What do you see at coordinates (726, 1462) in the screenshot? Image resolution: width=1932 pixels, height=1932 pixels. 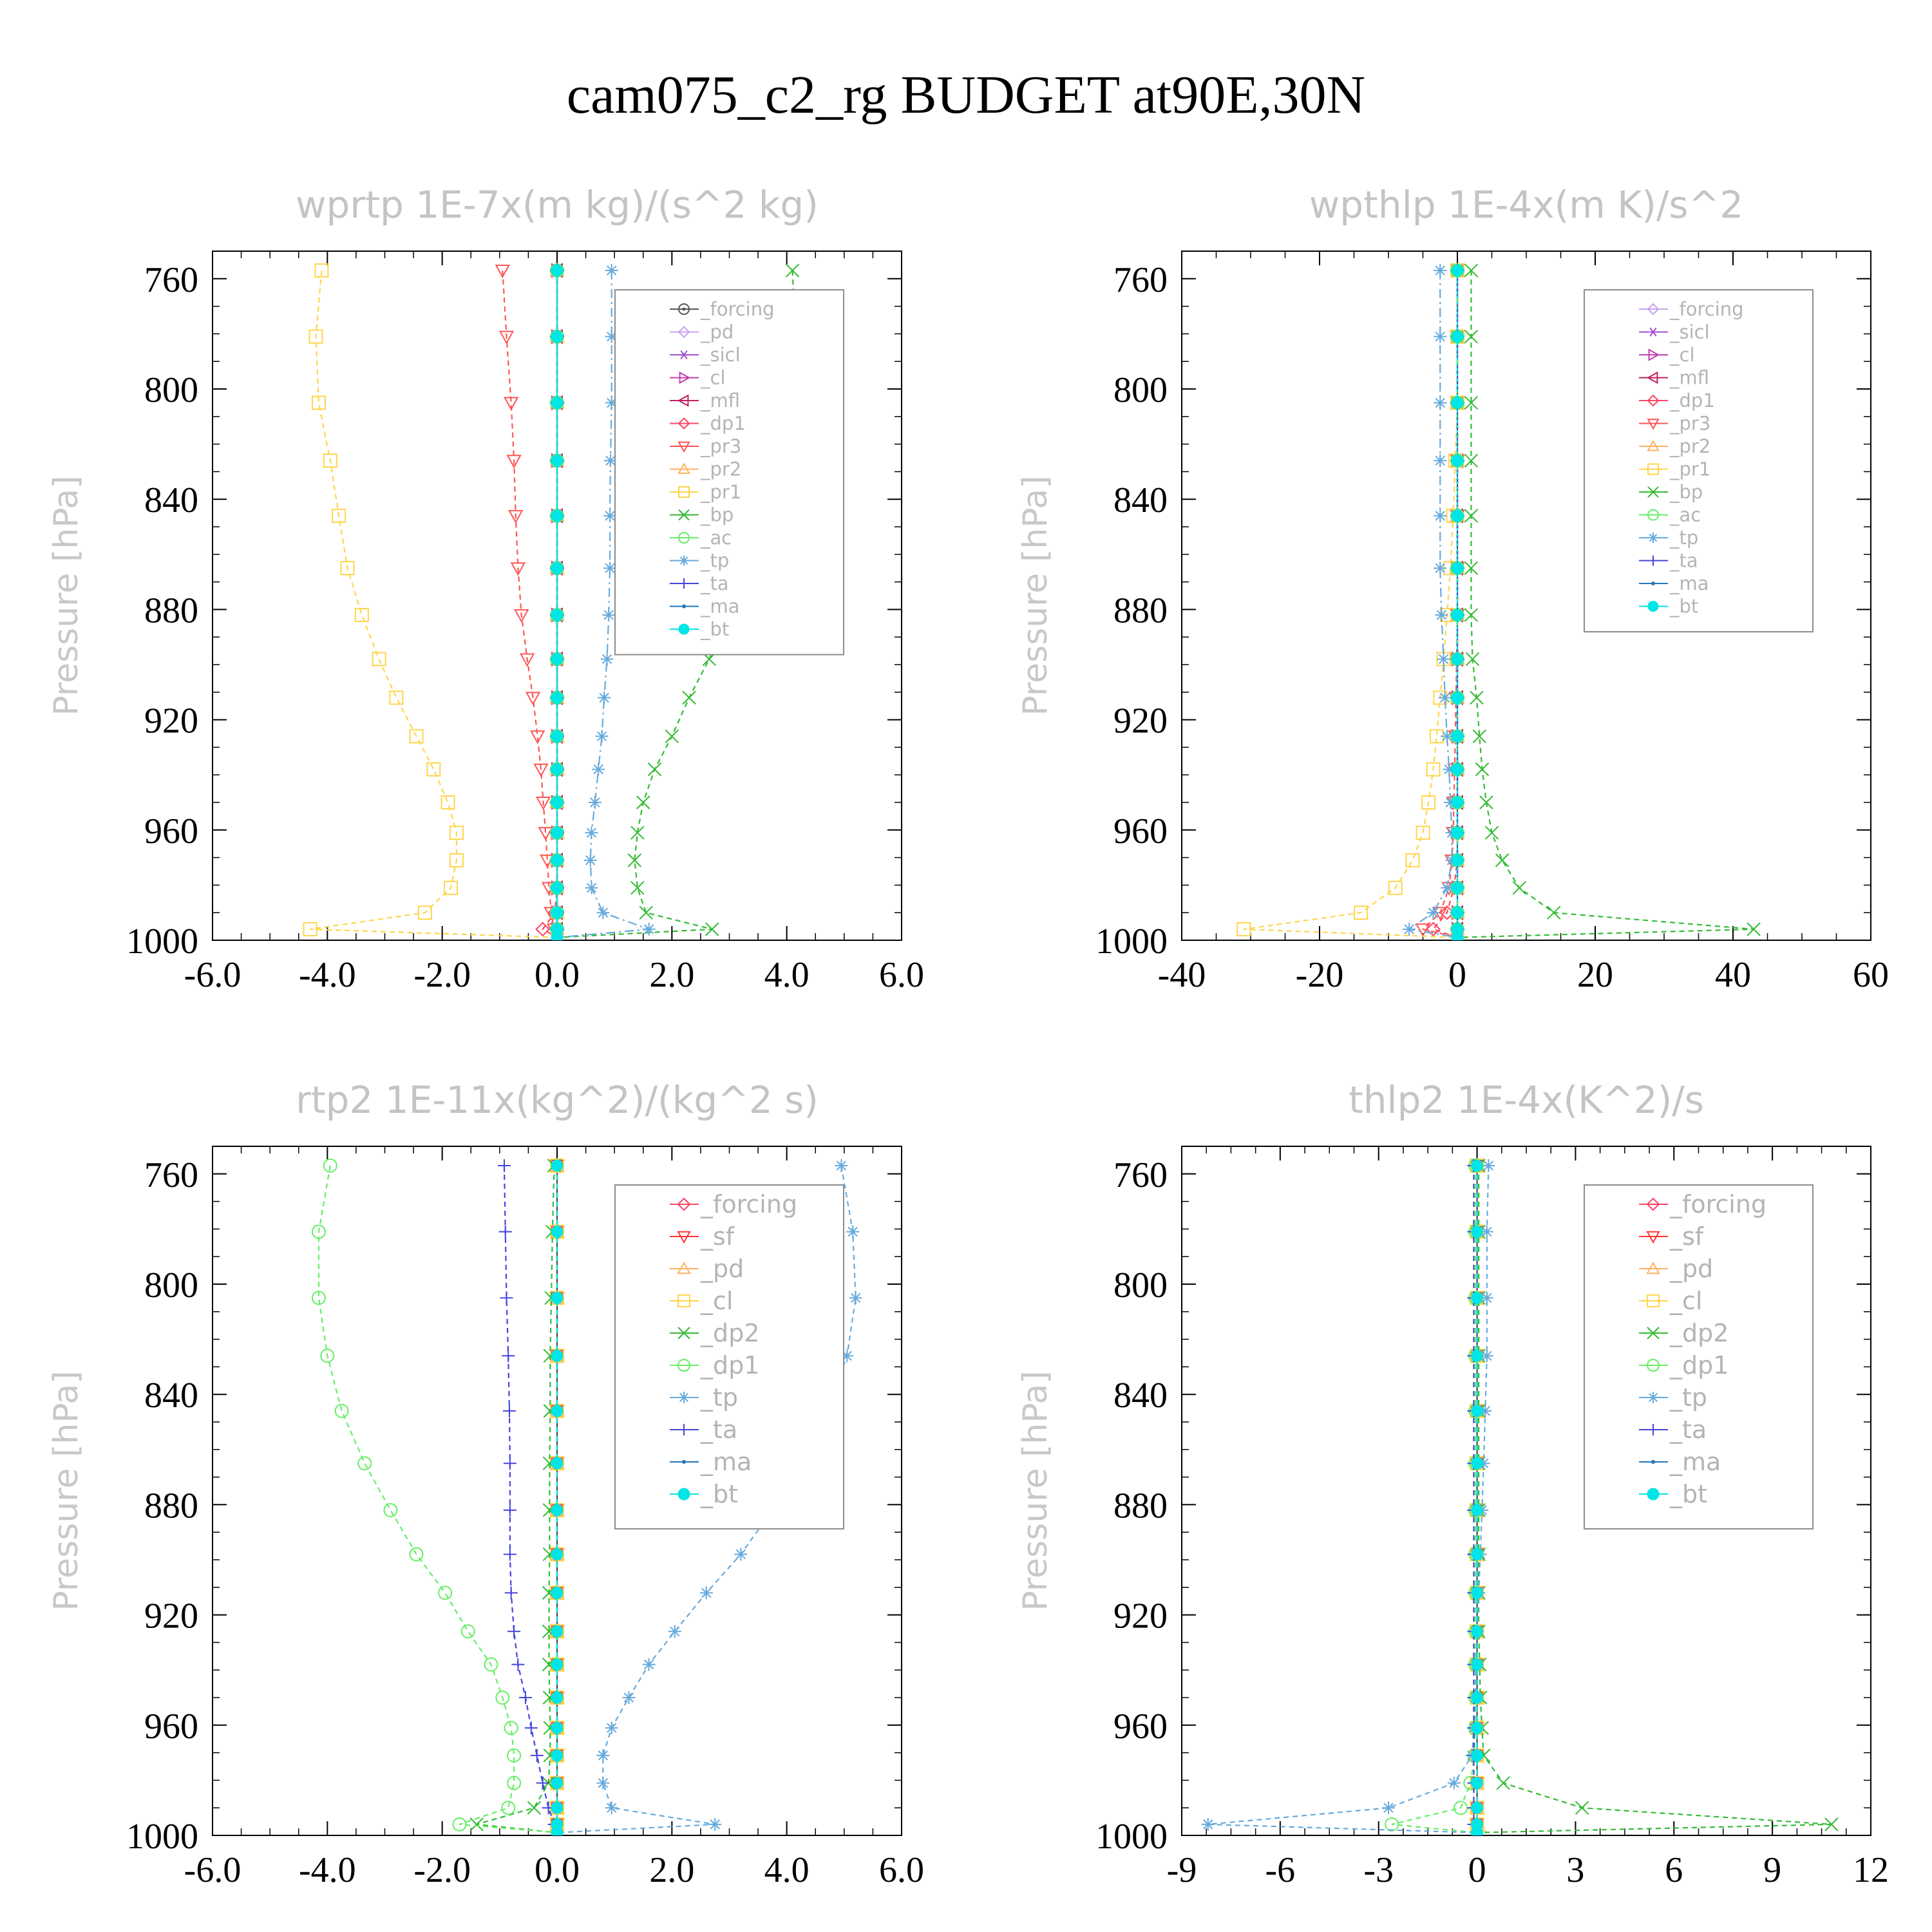 I see `legend-label: _ma` at bounding box center [726, 1462].